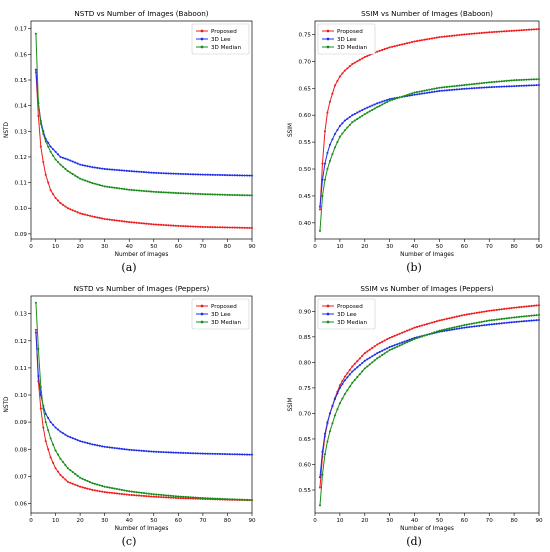 This screenshot has height=552, width=550. What do you see at coordinates (21, 450) in the screenshot?
I see `y-tick-label: 0.08` at bounding box center [21, 450].